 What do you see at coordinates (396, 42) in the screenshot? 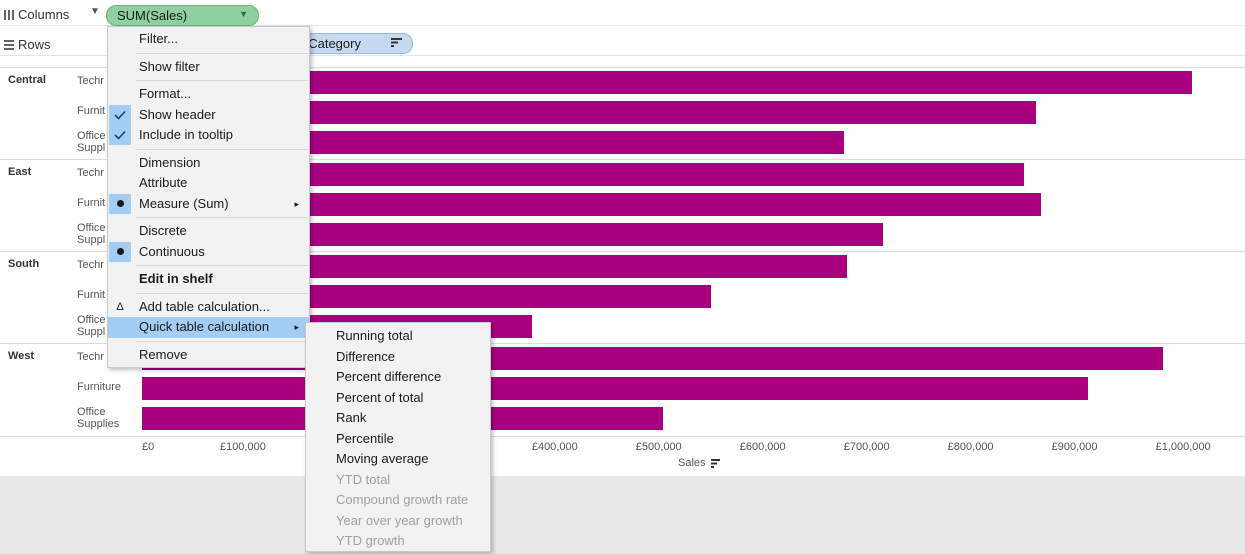
I see `sort-descending-icon` at bounding box center [396, 42].